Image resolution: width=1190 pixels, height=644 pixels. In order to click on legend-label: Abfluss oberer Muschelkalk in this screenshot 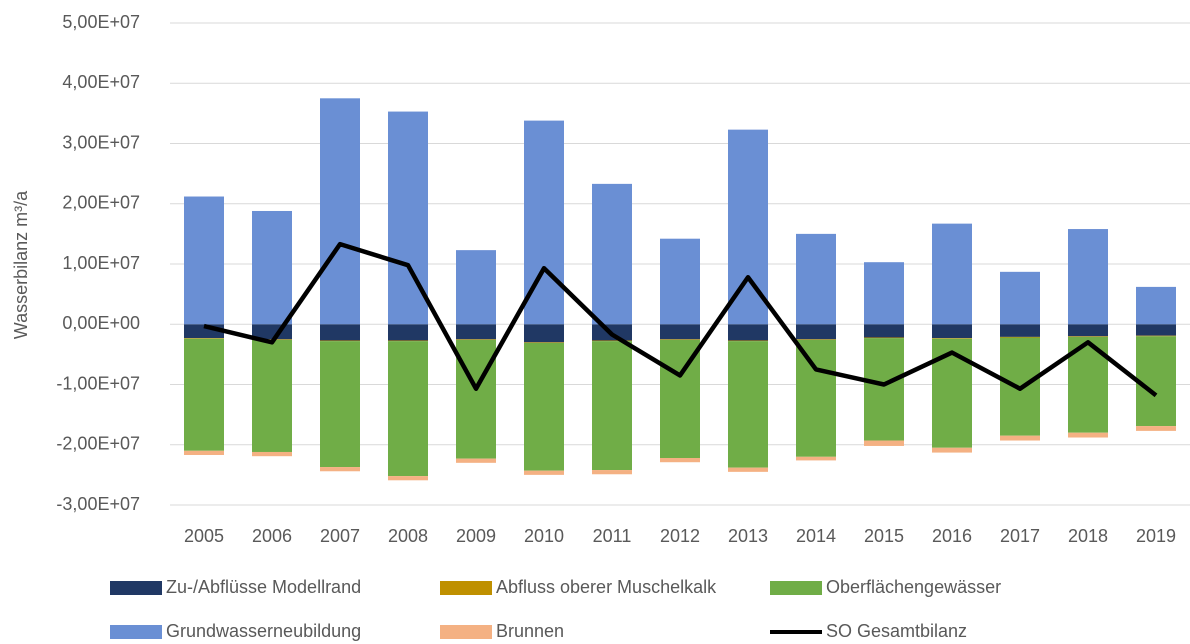, I will do `click(606, 587)`.